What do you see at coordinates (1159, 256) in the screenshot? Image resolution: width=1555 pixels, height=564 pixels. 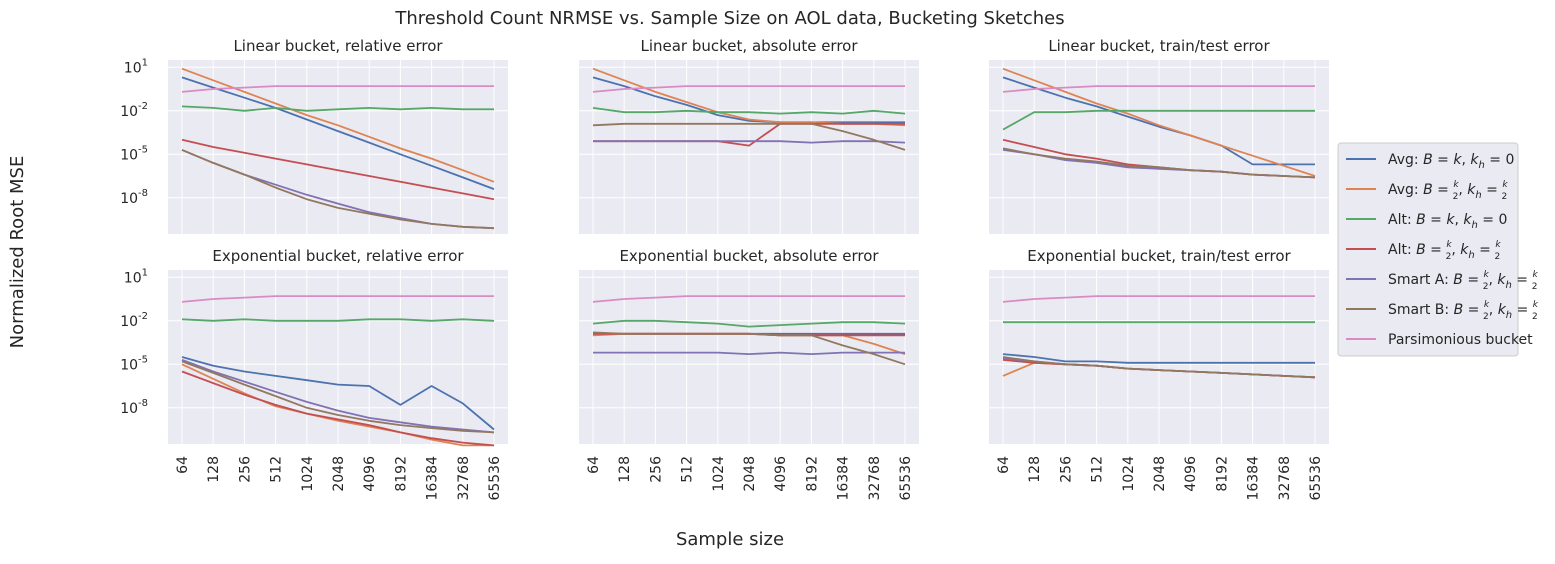 I see `subplot-title: Exponential bucket, train/test error` at bounding box center [1159, 256].